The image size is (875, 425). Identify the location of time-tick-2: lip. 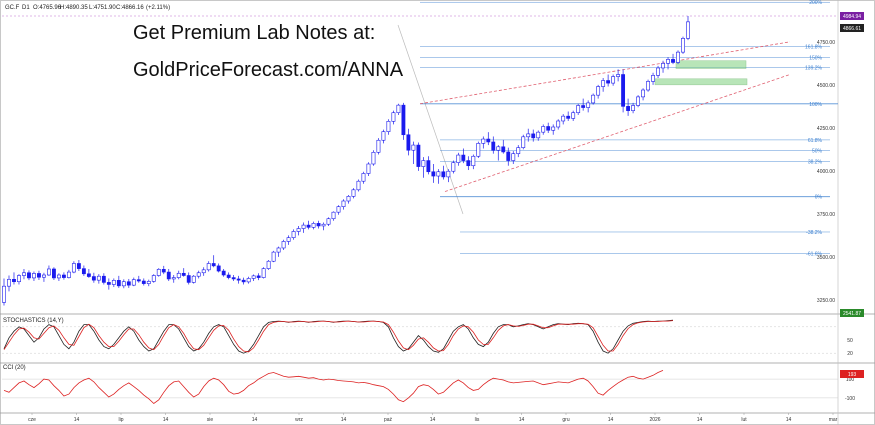
(120, 420).